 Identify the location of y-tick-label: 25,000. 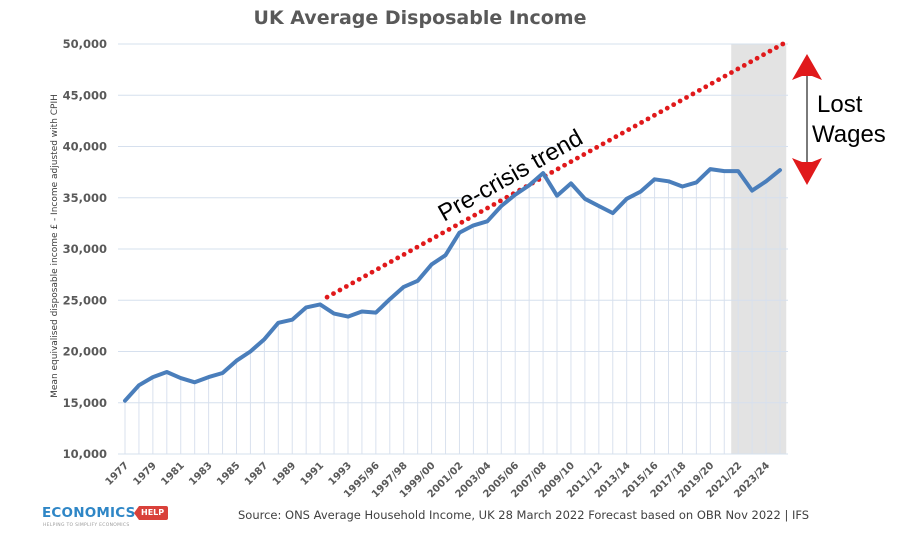
(85, 300).